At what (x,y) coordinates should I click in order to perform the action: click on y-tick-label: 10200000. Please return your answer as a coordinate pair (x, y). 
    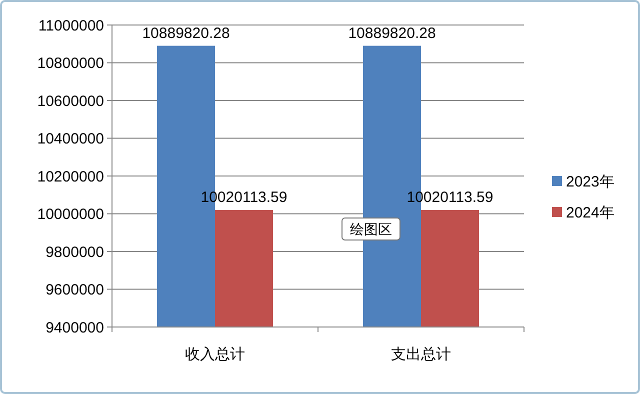
    Looking at the image, I should click on (70, 177).